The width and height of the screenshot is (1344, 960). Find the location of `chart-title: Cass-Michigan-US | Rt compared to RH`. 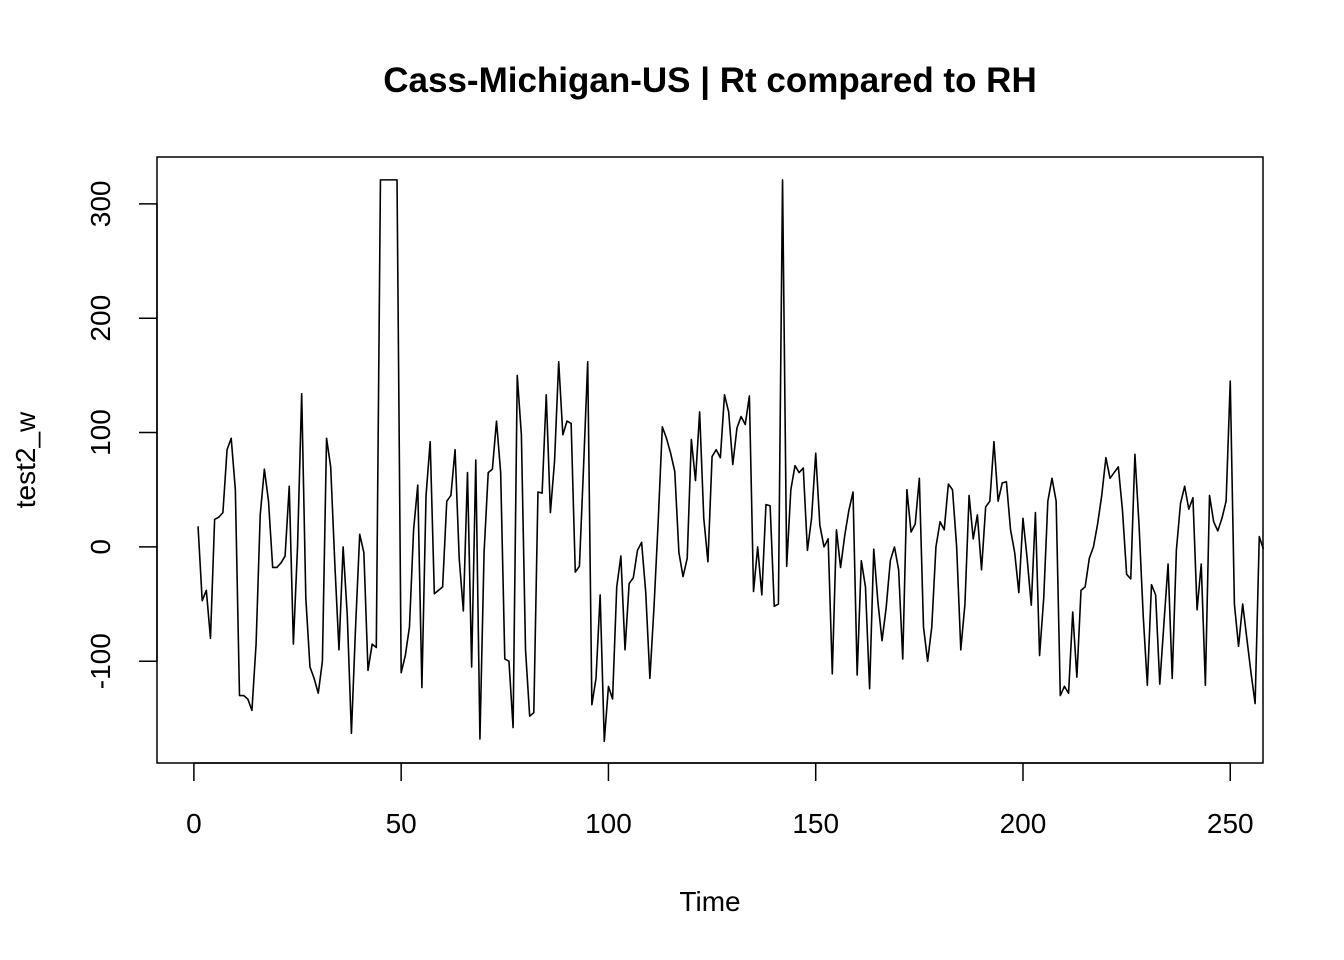

chart-title: Cass-Michigan-US | Rt compared to RH is located at coordinates (709, 80).